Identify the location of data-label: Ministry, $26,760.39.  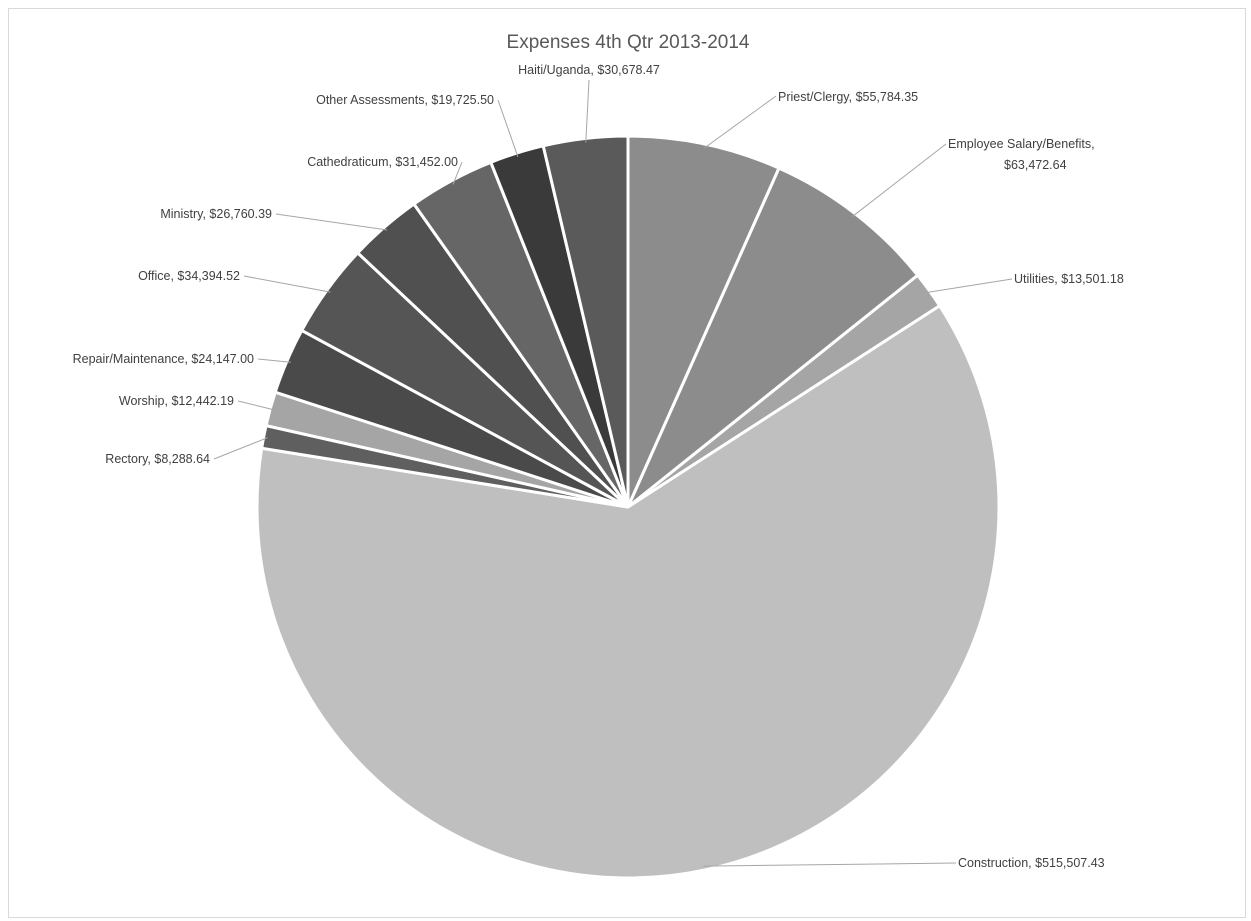
(216, 214).